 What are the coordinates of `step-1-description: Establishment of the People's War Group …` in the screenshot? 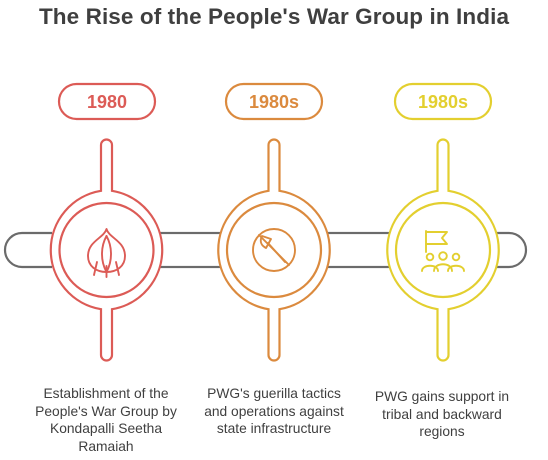 It's located at (106, 420).